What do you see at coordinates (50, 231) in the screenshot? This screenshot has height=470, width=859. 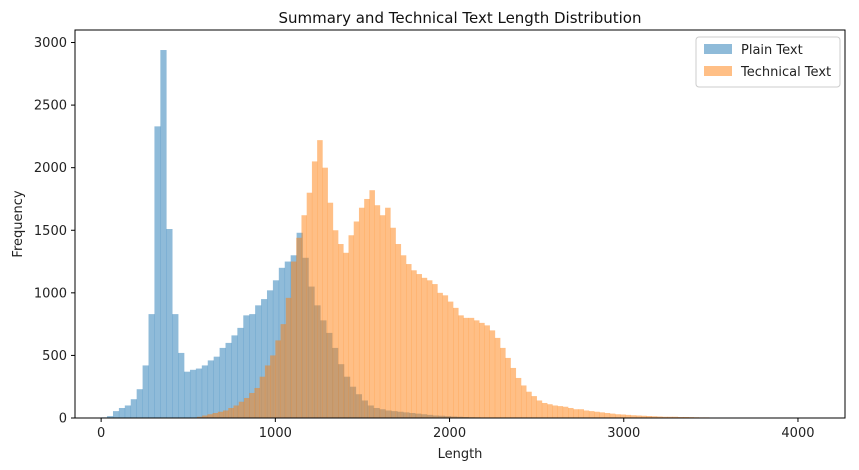 I see `y-tick-label: 1500` at bounding box center [50, 231].